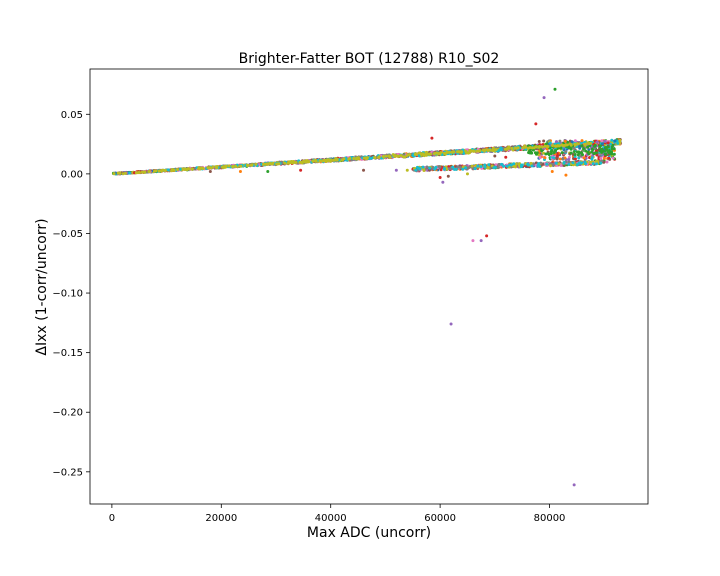  What do you see at coordinates (67, 472) in the screenshot?
I see `y-tick-label: −0.25` at bounding box center [67, 472].